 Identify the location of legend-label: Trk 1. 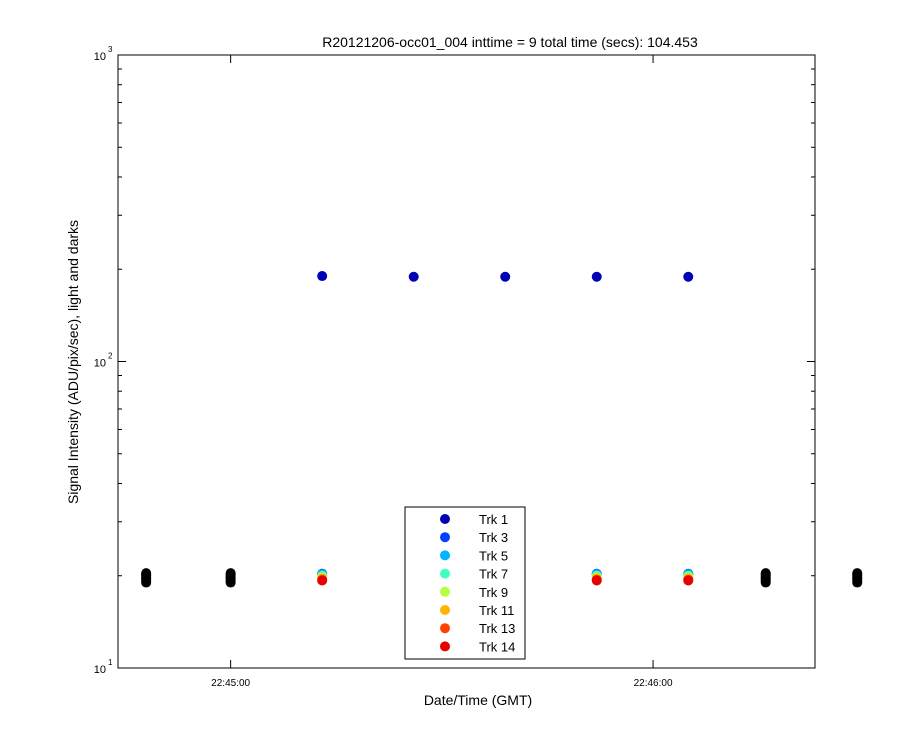
(493, 519).